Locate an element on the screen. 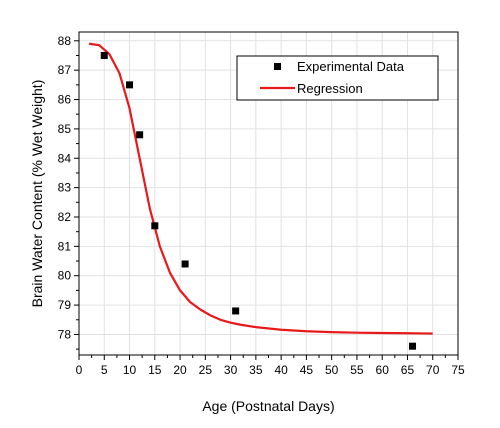 The height and width of the screenshot is (428, 500). y-tick-label: 83 is located at coordinates (65, 188).